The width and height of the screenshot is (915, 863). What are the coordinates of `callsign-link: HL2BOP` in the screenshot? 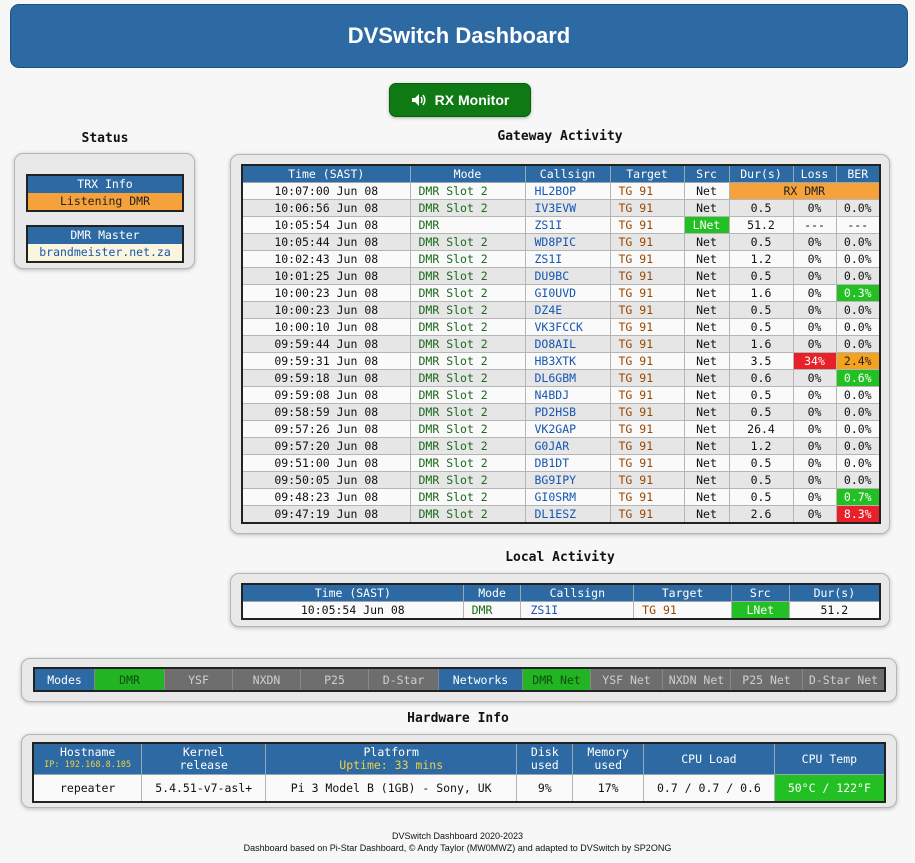 It's located at (567, 191).